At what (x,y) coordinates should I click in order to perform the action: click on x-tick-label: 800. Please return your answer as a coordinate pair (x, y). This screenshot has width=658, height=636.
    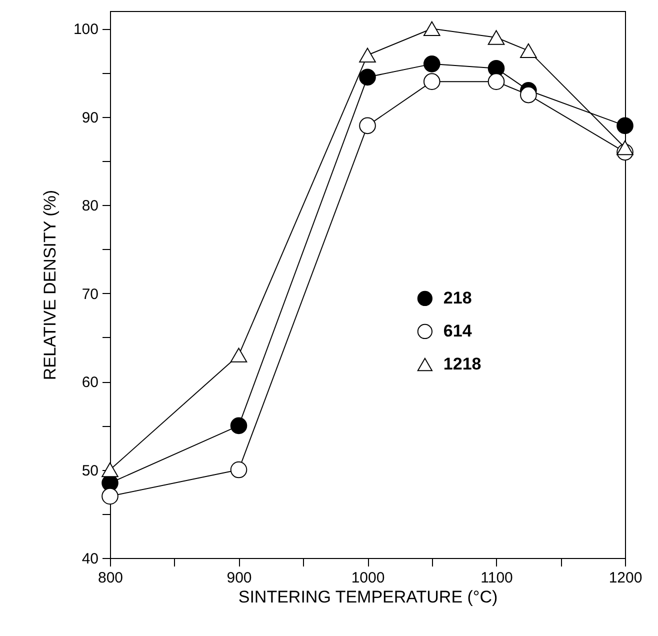
    Looking at the image, I should click on (111, 578).